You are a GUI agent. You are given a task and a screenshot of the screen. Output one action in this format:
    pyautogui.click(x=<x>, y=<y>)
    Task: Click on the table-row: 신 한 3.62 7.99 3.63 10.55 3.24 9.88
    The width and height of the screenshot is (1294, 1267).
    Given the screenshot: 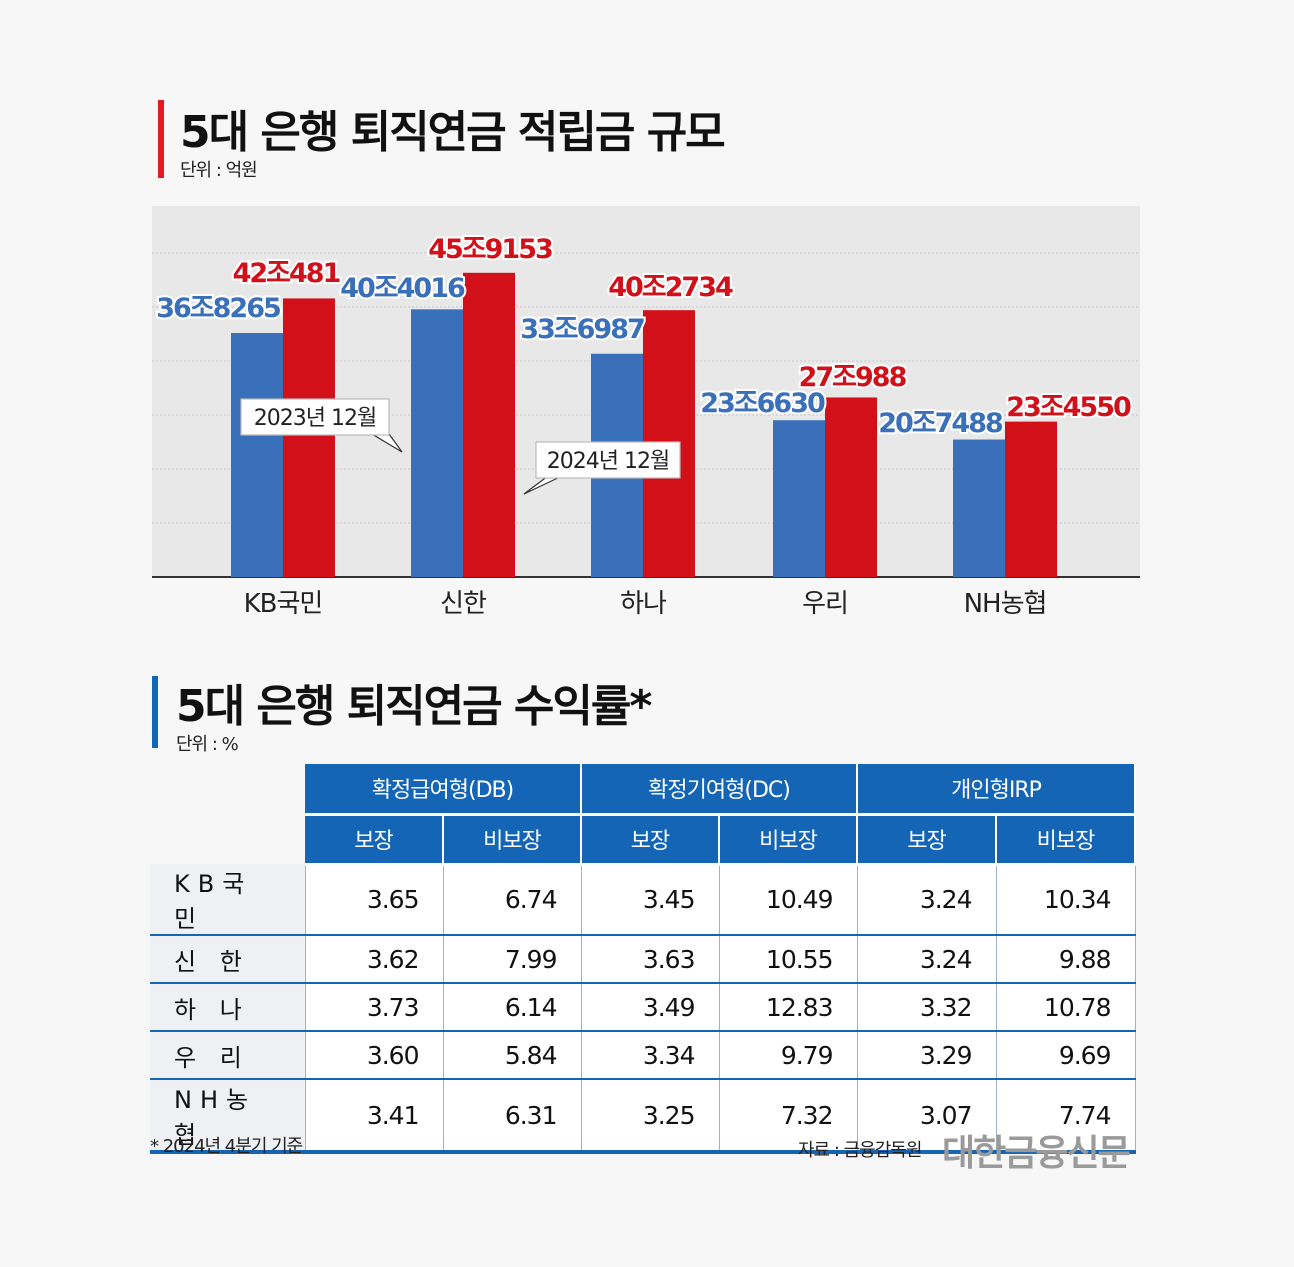 What is the action you would take?
    pyautogui.click(x=643, y=959)
    